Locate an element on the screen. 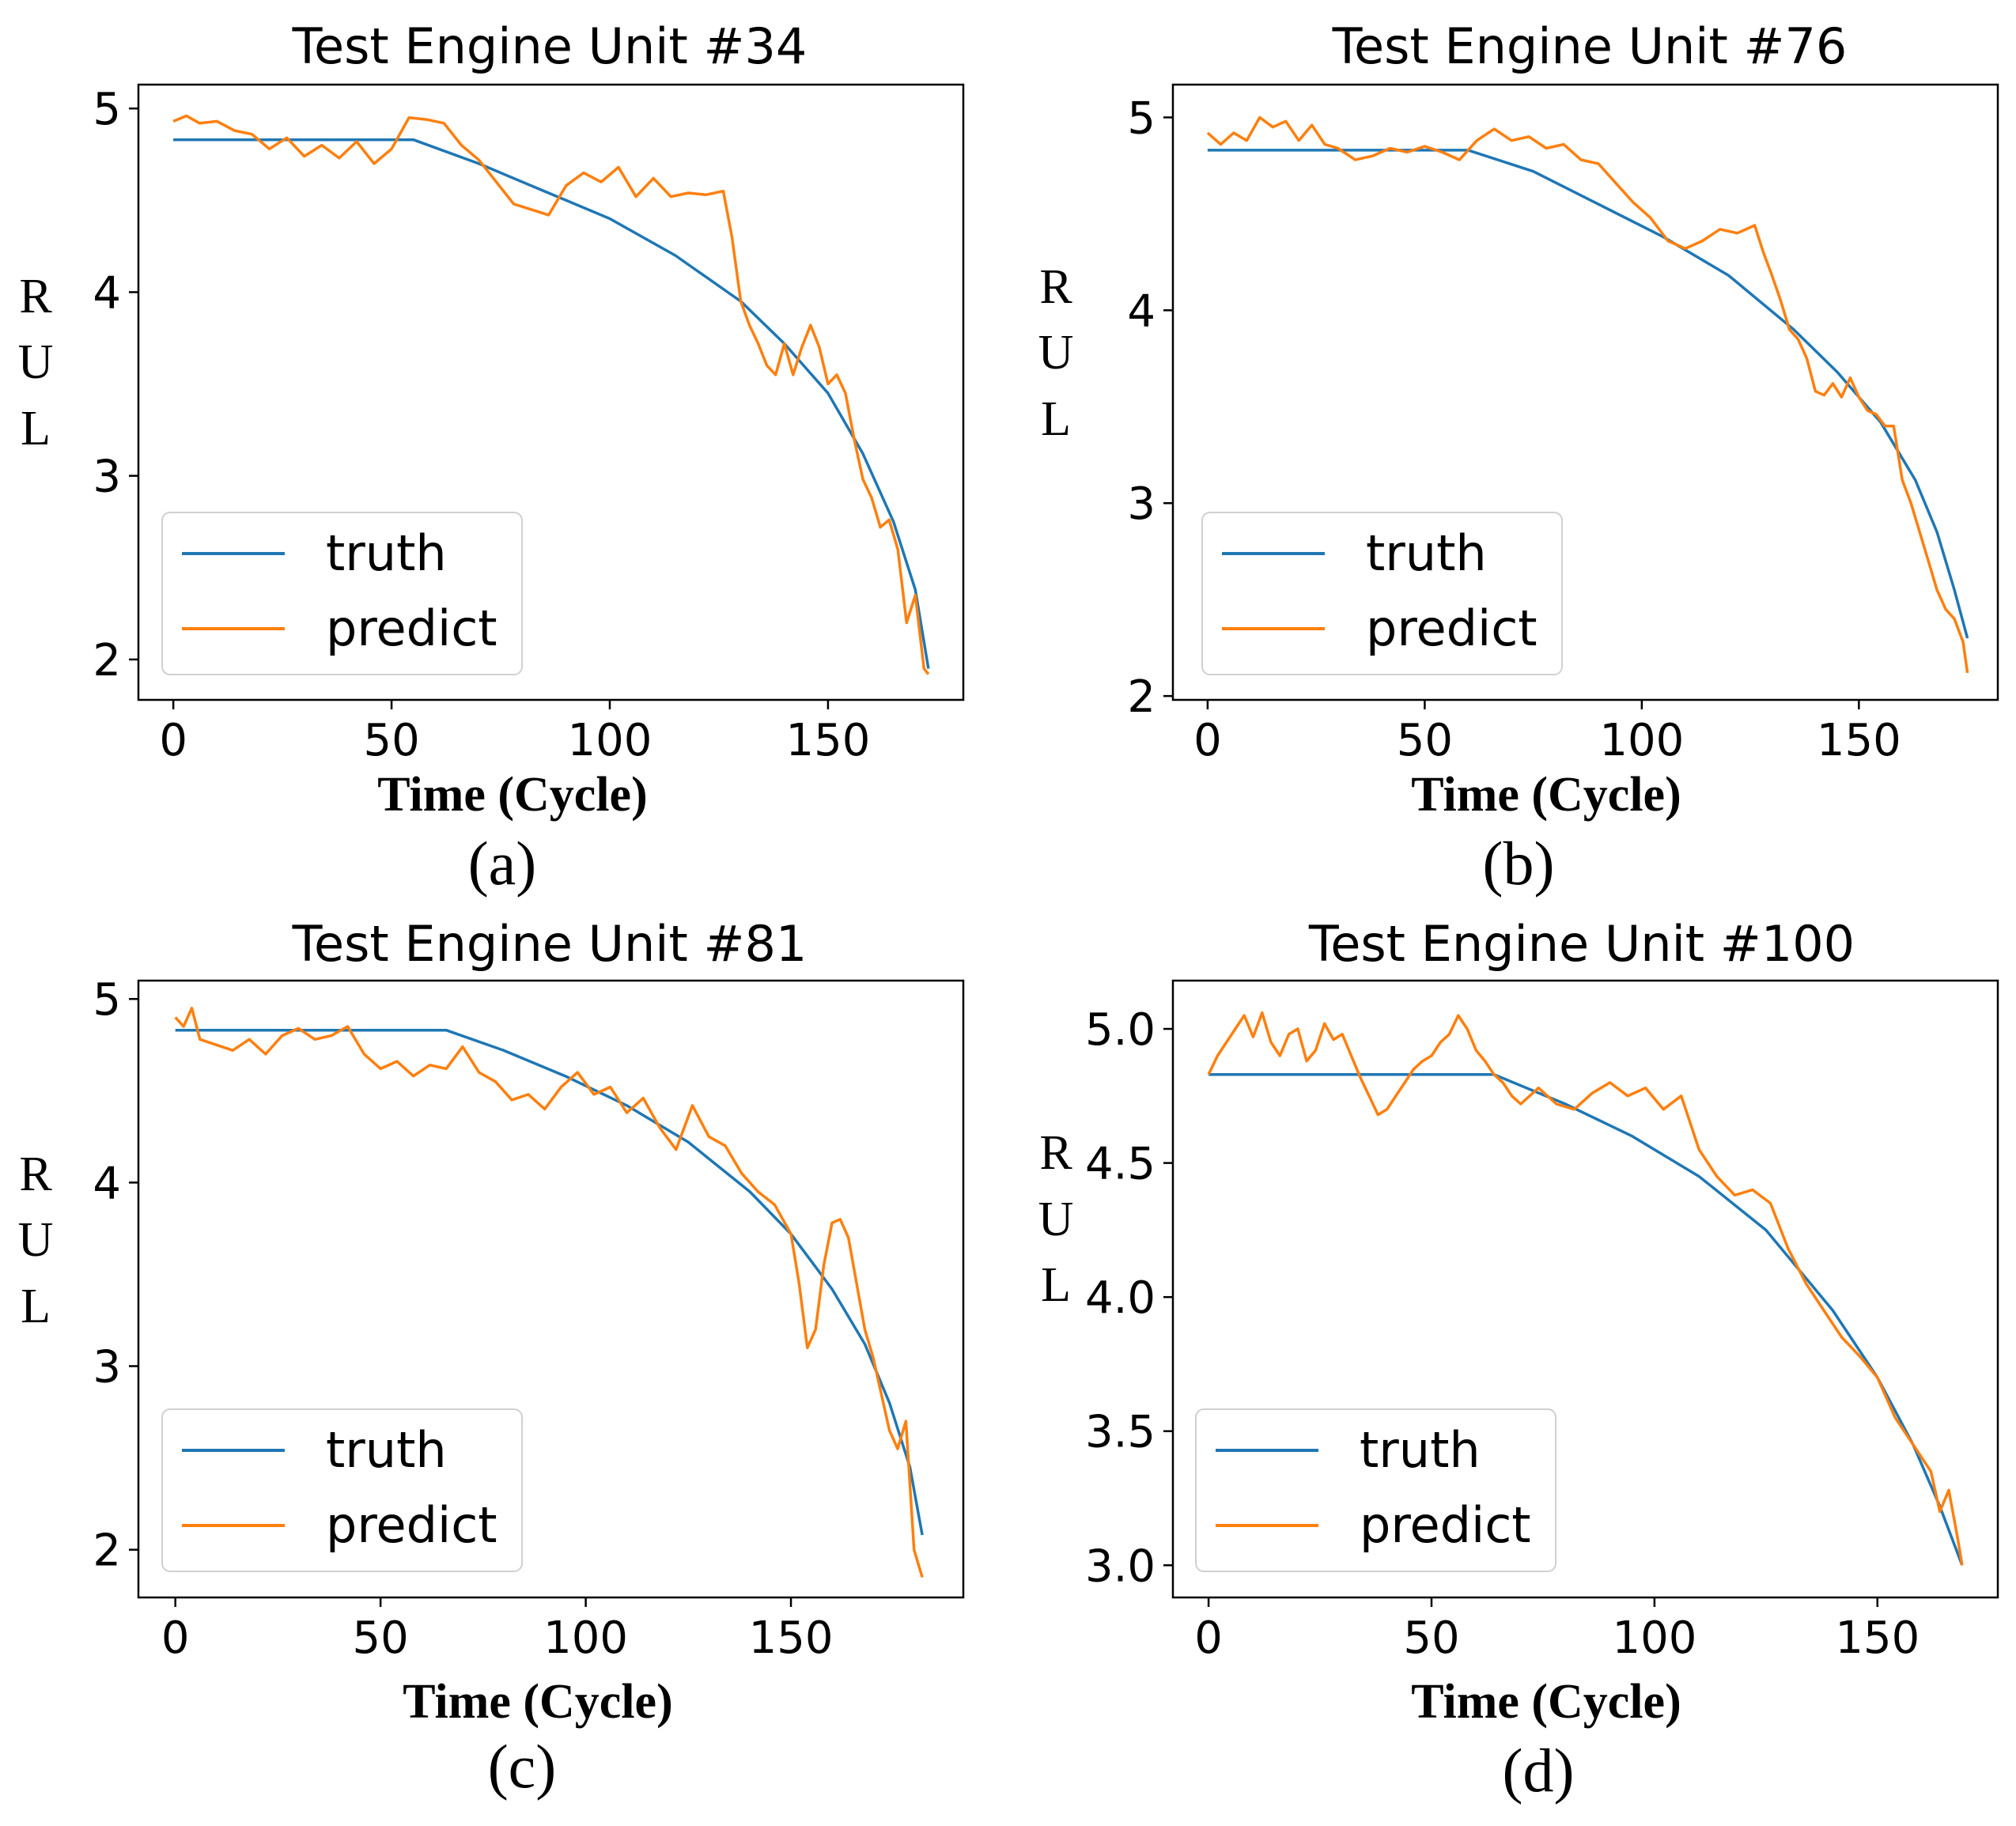 This screenshot has height=1826, width=2016. y-tick-label: 3.0 is located at coordinates (1120, 1566).